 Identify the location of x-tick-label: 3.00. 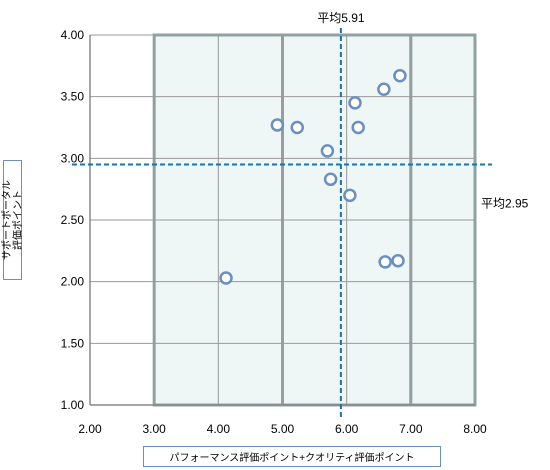
(154, 429).